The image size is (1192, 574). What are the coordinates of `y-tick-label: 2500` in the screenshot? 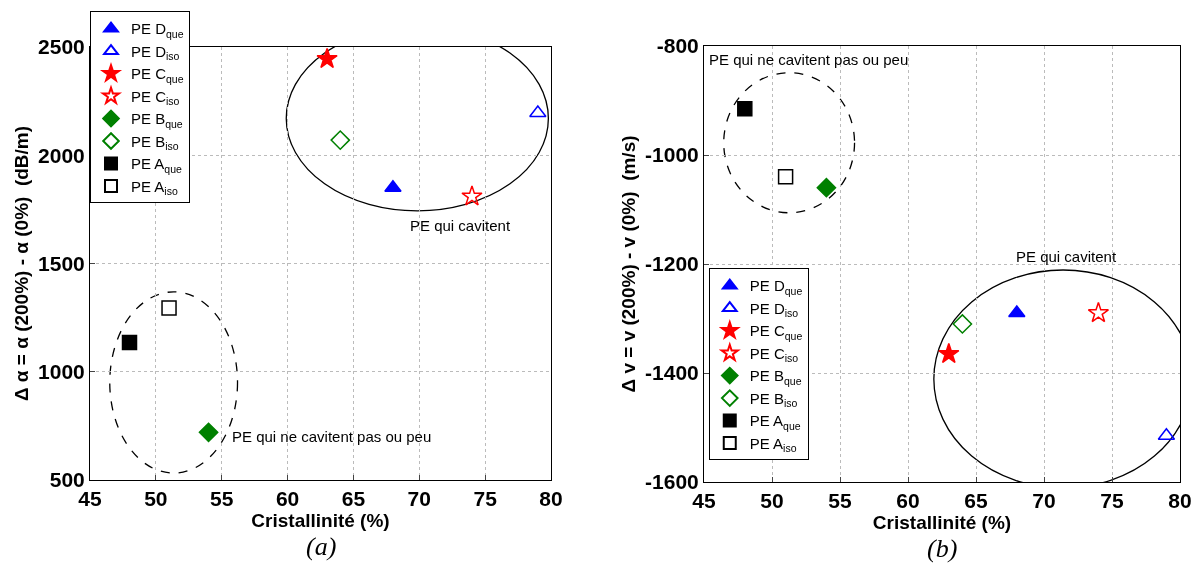 It's located at (61, 47).